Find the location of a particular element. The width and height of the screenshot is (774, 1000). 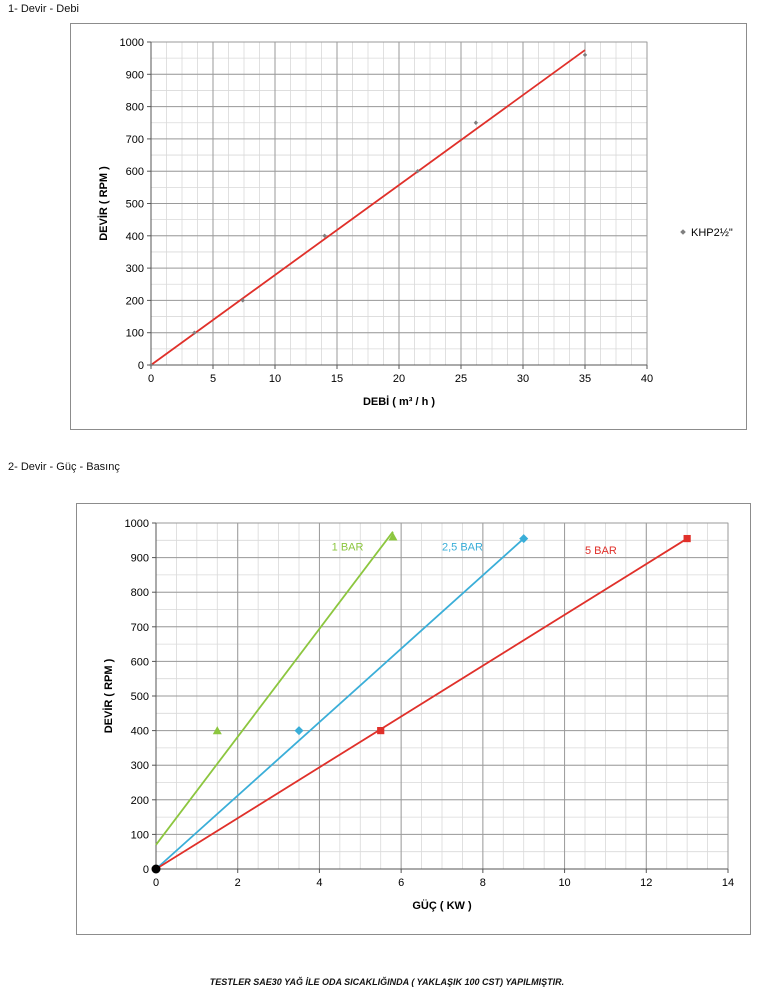

chart1-legend-marker is located at coordinates (683, 232).